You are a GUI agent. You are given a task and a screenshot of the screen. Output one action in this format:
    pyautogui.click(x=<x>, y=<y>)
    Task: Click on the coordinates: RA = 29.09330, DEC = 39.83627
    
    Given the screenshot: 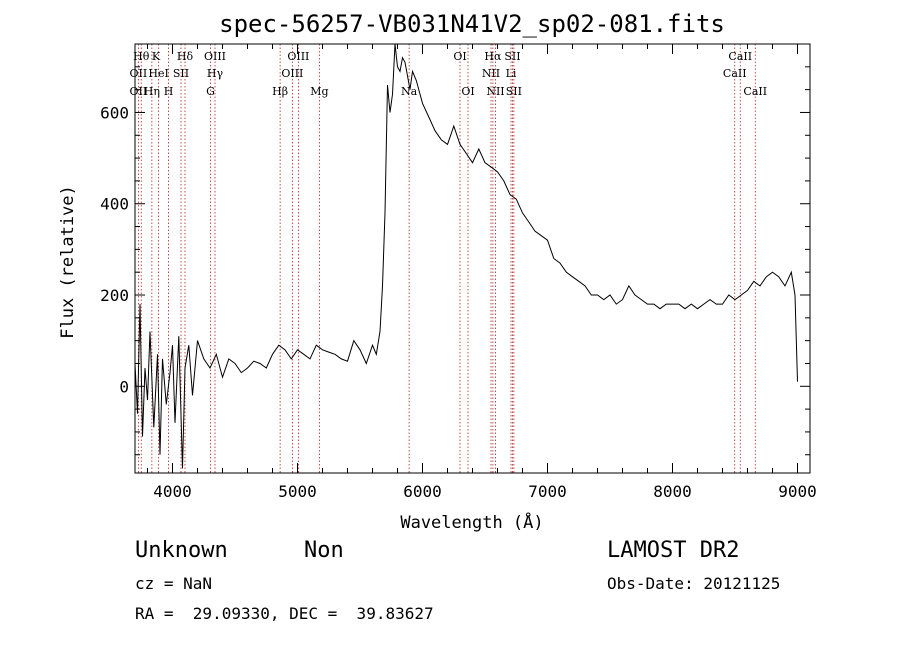 What is the action you would take?
    pyautogui.click(x=284, y=613)
    